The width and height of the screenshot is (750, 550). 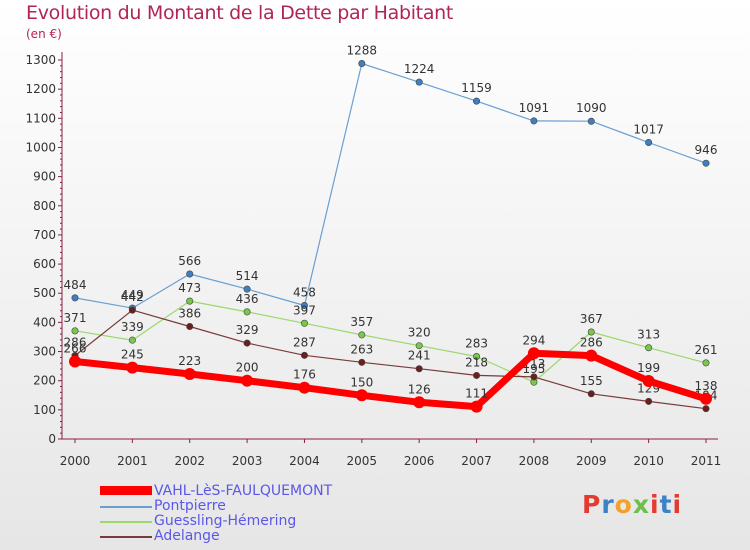 I want to click on y-tick-label: 0, so click(x=52, y=439).